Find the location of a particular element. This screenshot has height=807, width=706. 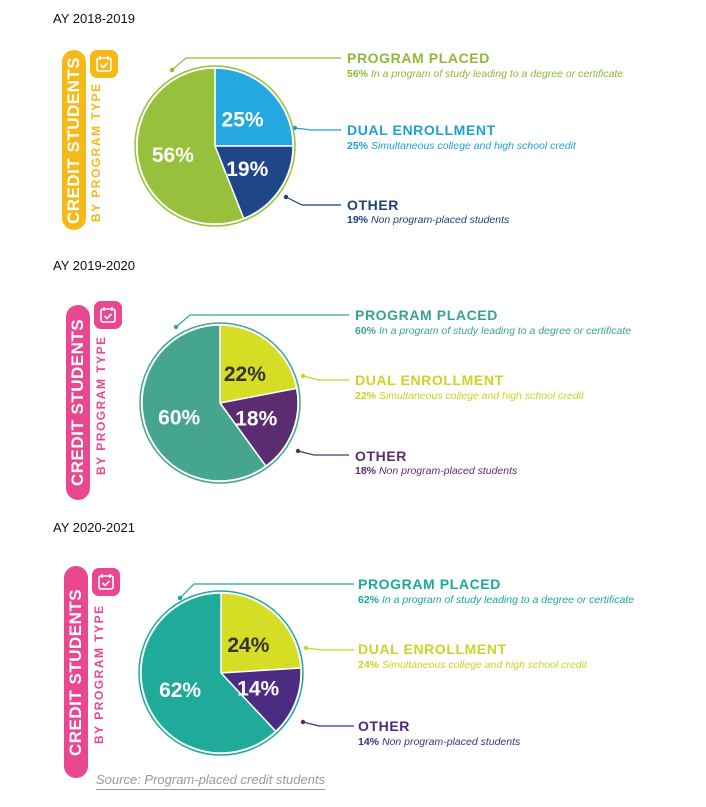

pie-chart: 22% 18% 60% is located at coordinates (244, 399).